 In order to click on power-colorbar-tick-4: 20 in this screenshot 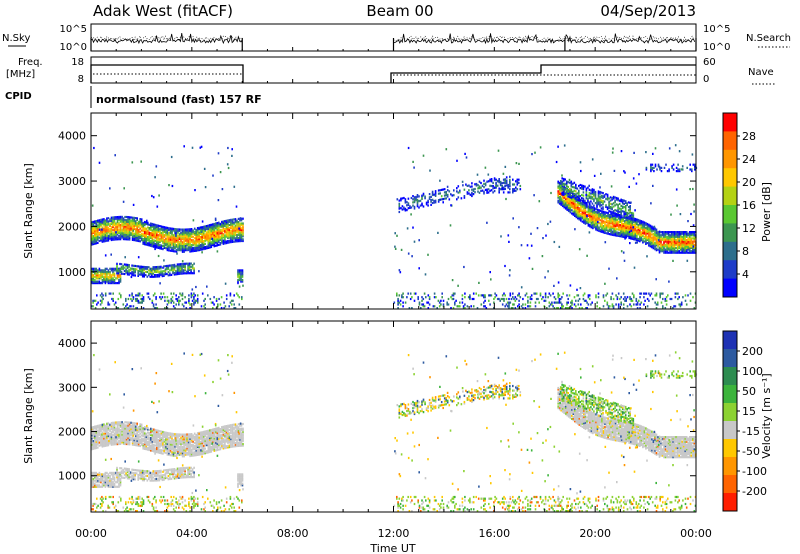, I will do `click(749, 182)`.